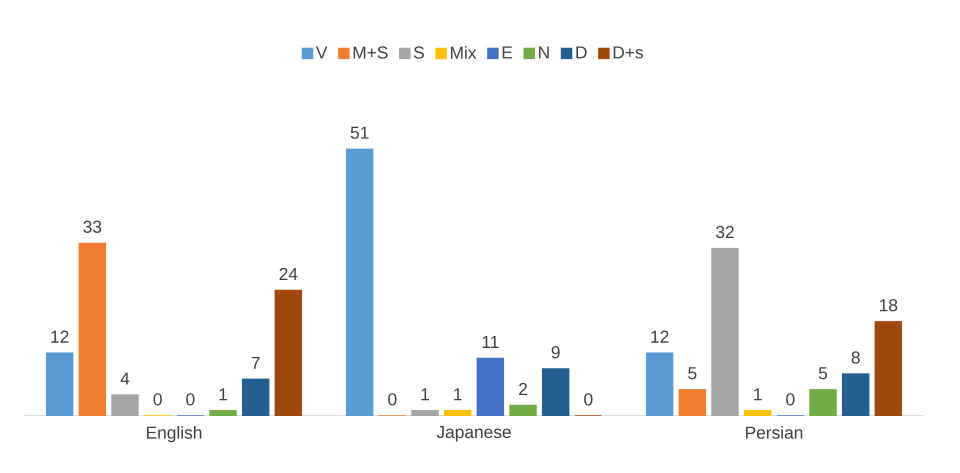 The image size is (960, 473). Describe the element at coordinates (371, 52) in the screenshot. I see `legend-label: M+S` at that location.